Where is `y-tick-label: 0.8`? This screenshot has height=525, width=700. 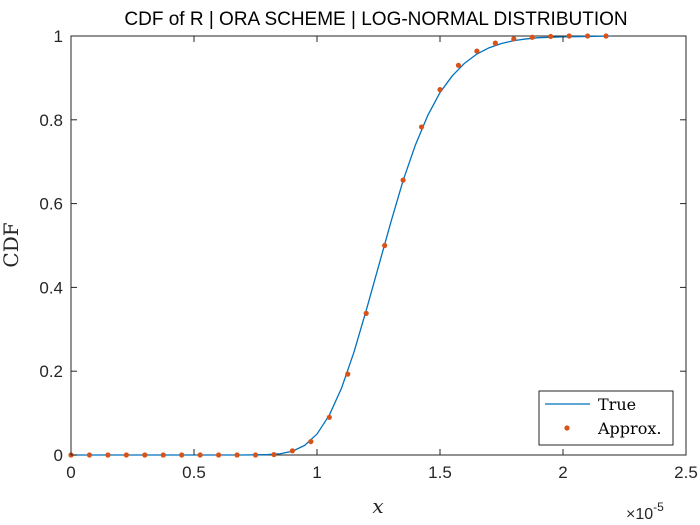
y-tick-label: 0.8 is located at coordinates (51, 120).